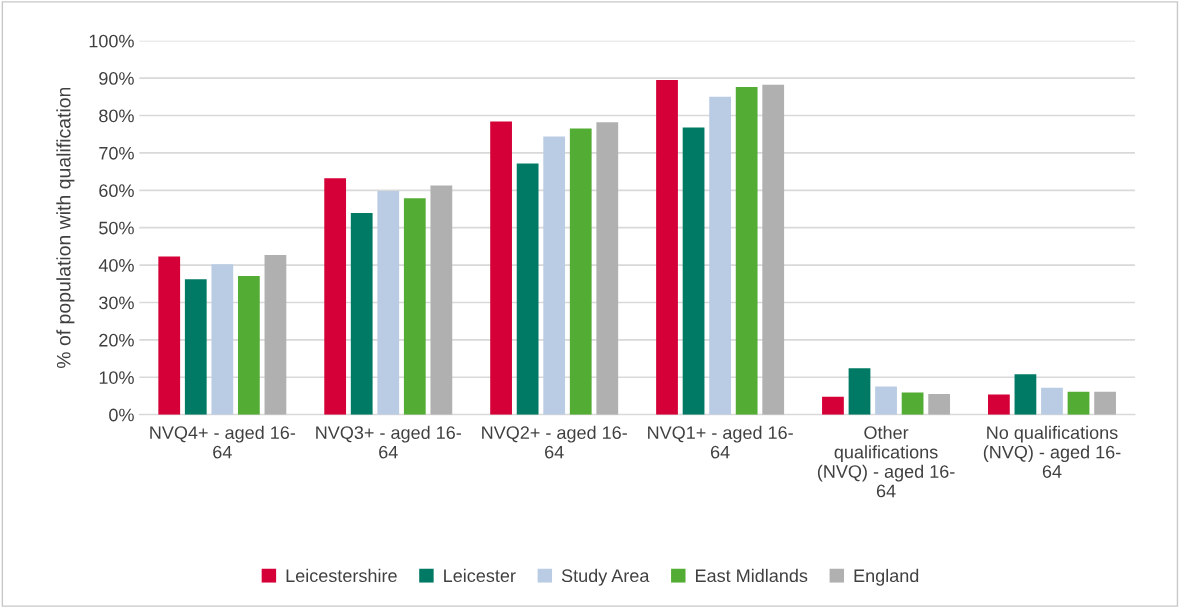 This screenshot has width=1181, height=608. What do you see at coordinates (605, 577) in the screenshot?
I see `legend-label: Study Area` at bounding box center [605, 577].